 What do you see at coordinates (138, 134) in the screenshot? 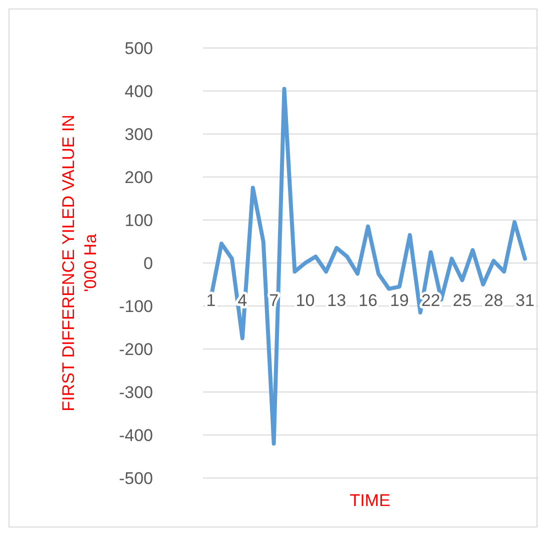
I see `y-tick-label: 300` at bounding box center [138, 134].